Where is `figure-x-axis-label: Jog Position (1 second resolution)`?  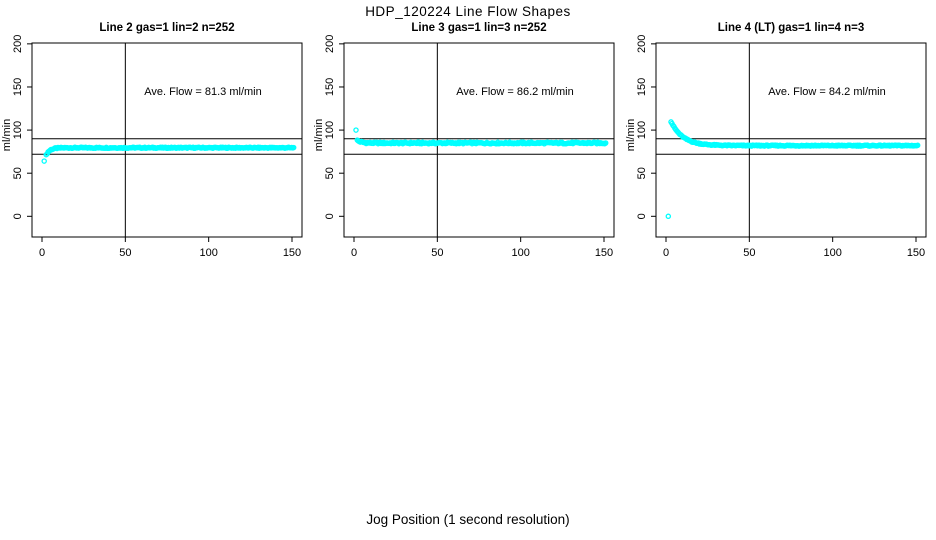 figure-x-axis-label: Jog Position (1 second resolution) is located at coordinates (468, 519).